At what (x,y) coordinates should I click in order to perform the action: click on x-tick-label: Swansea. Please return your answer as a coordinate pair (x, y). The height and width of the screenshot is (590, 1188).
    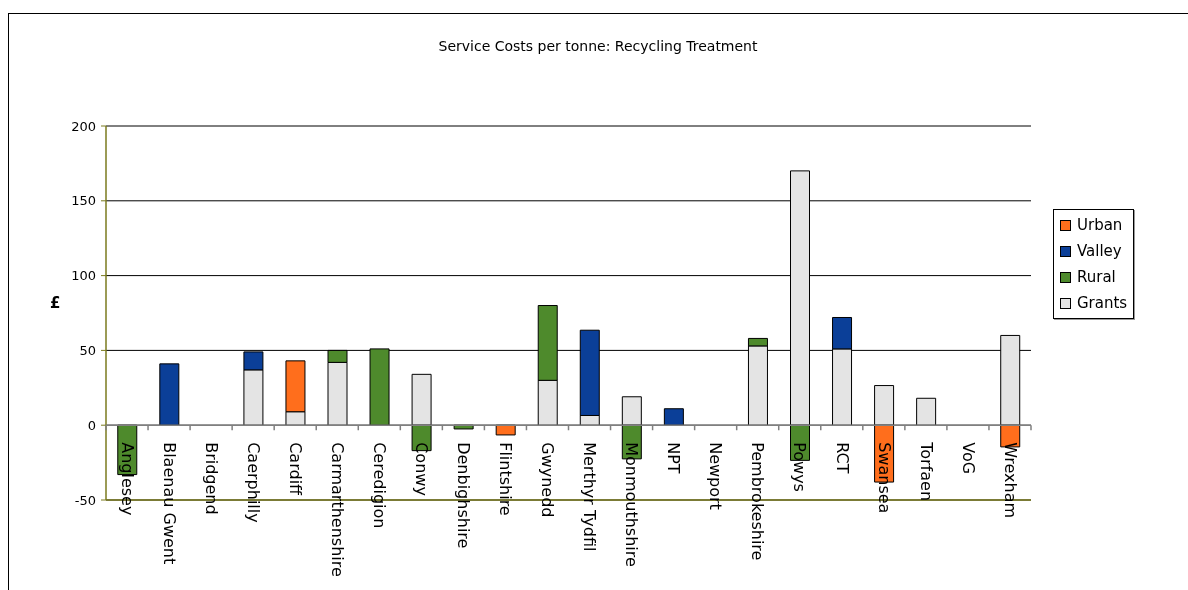
    Looking at the image, I should click on (884, 478).